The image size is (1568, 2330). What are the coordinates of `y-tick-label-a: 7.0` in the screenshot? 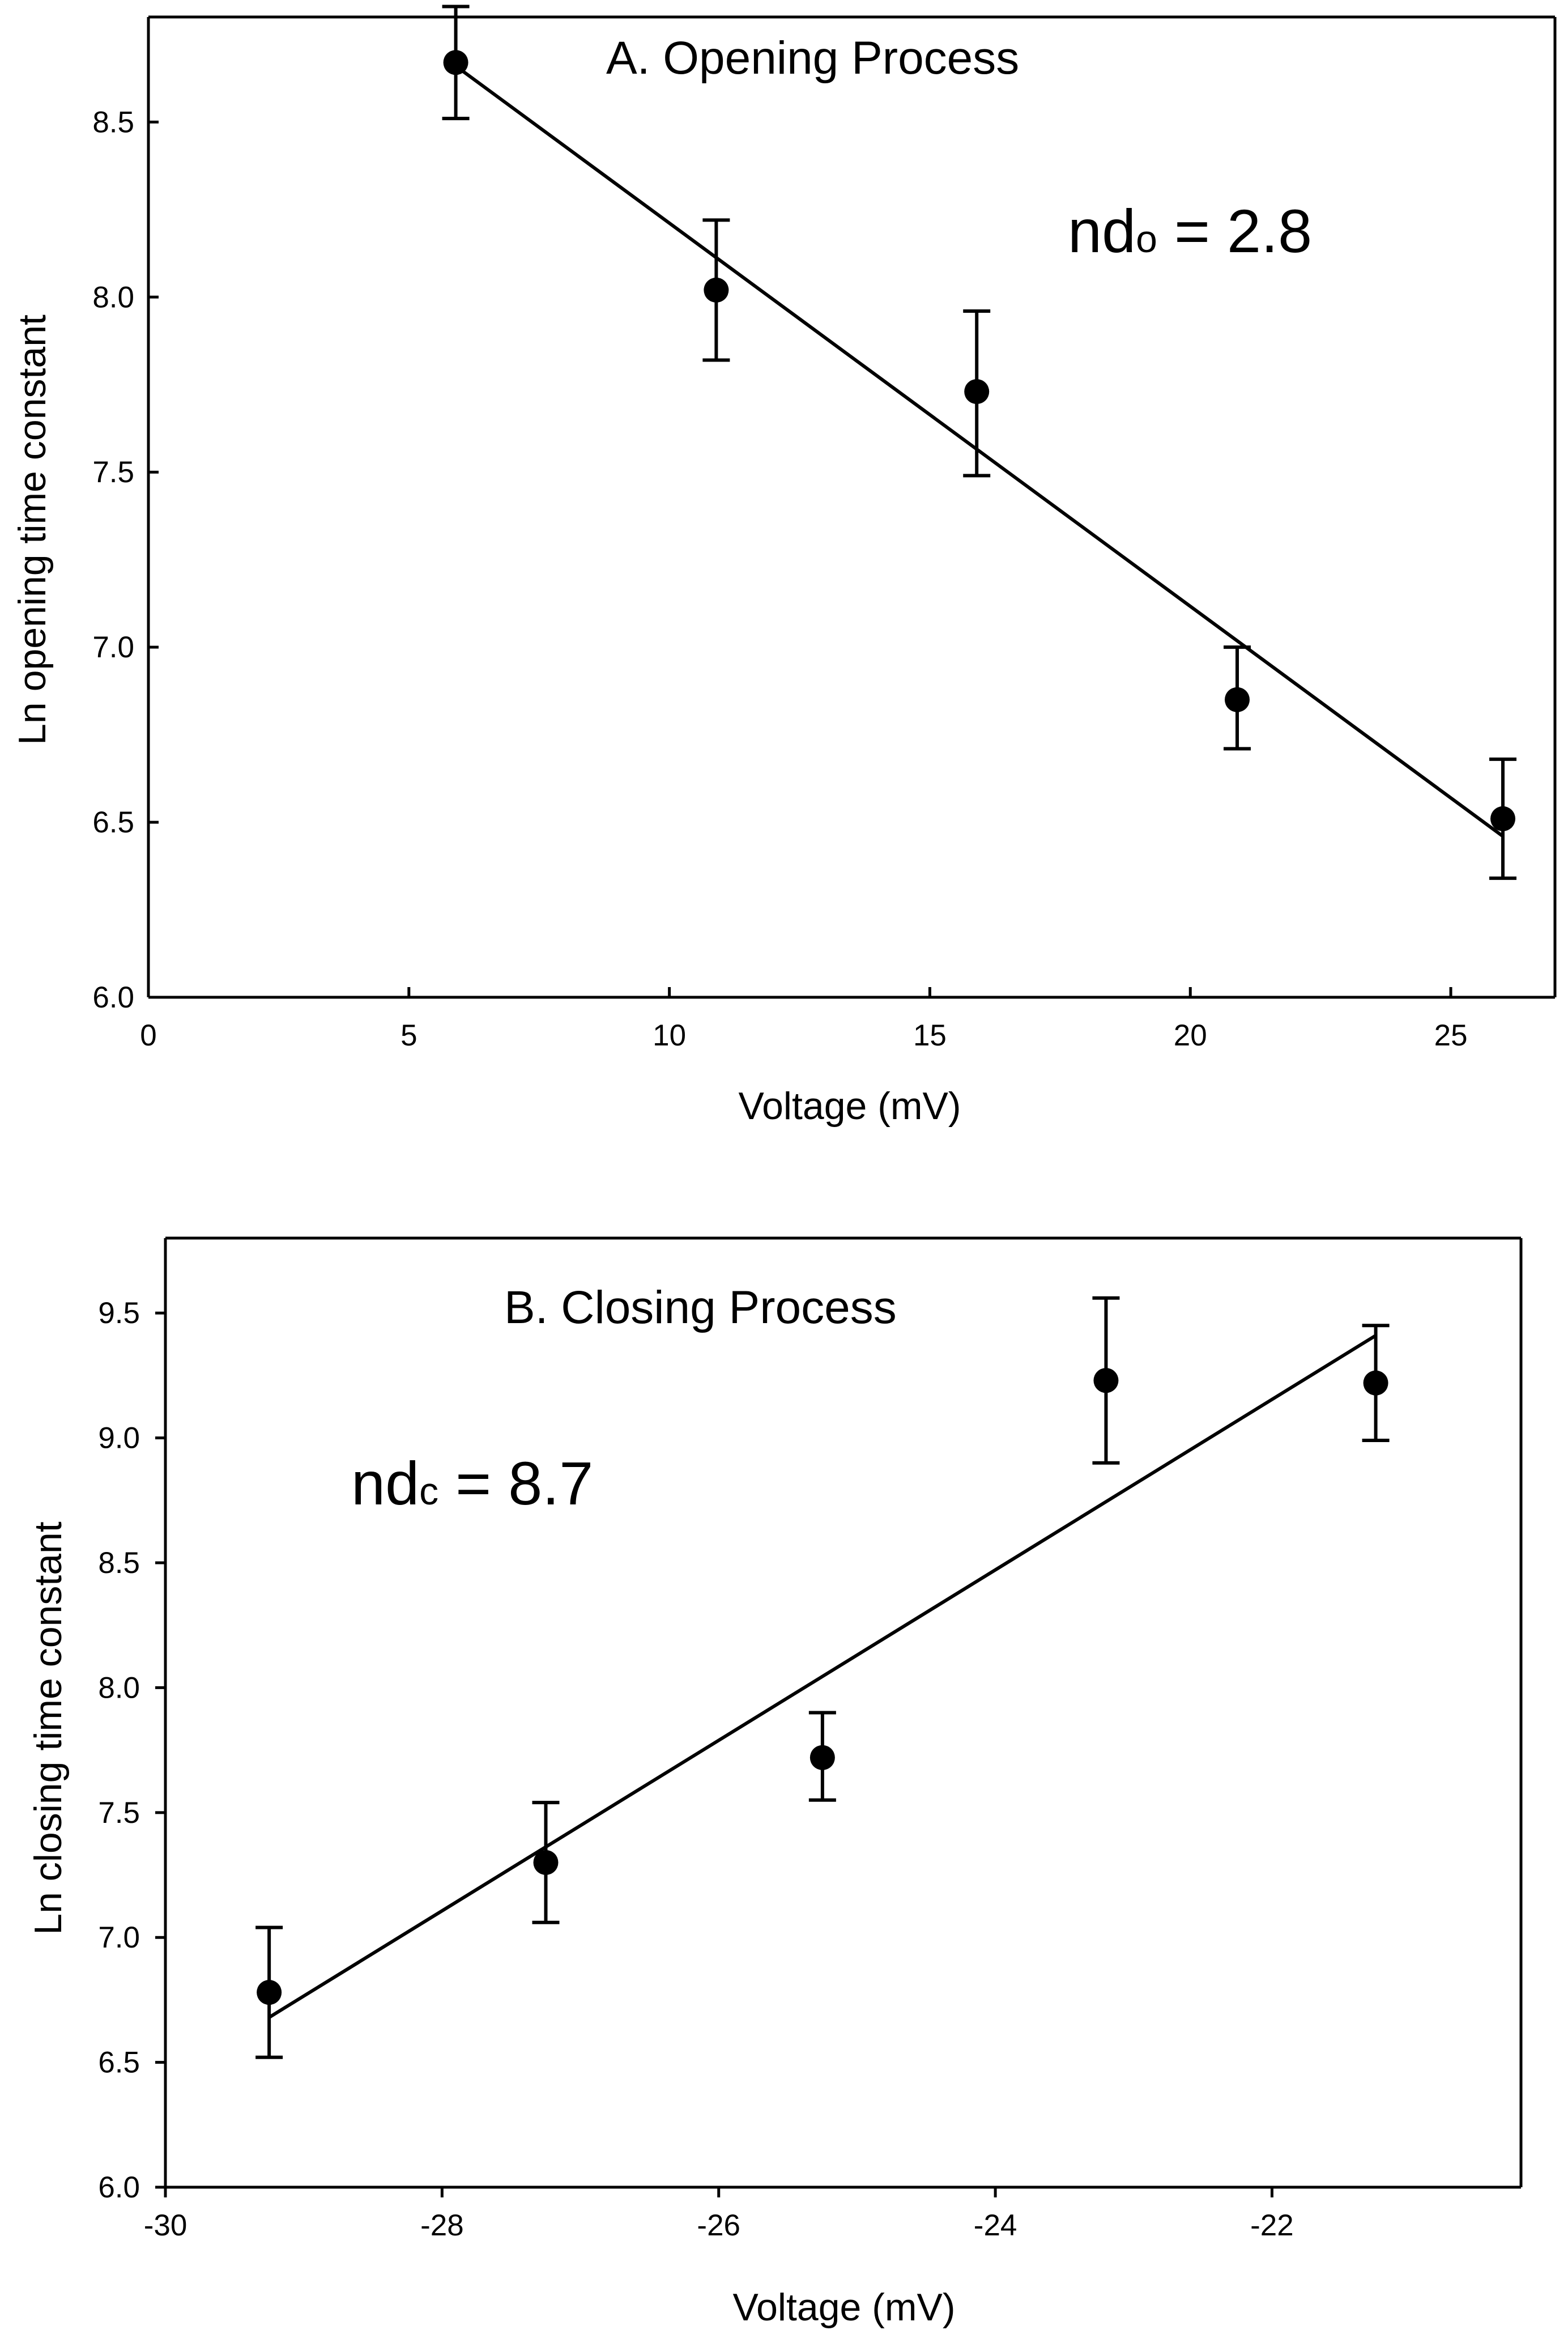 It's located at (113, 647).